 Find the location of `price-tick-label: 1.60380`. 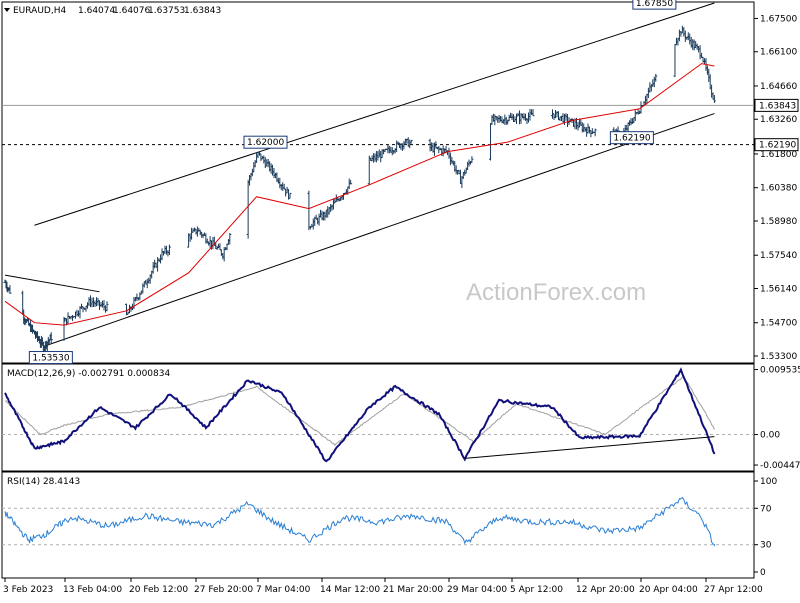

price-tick-label: 1.60380 is located at coordinates (778, 189).